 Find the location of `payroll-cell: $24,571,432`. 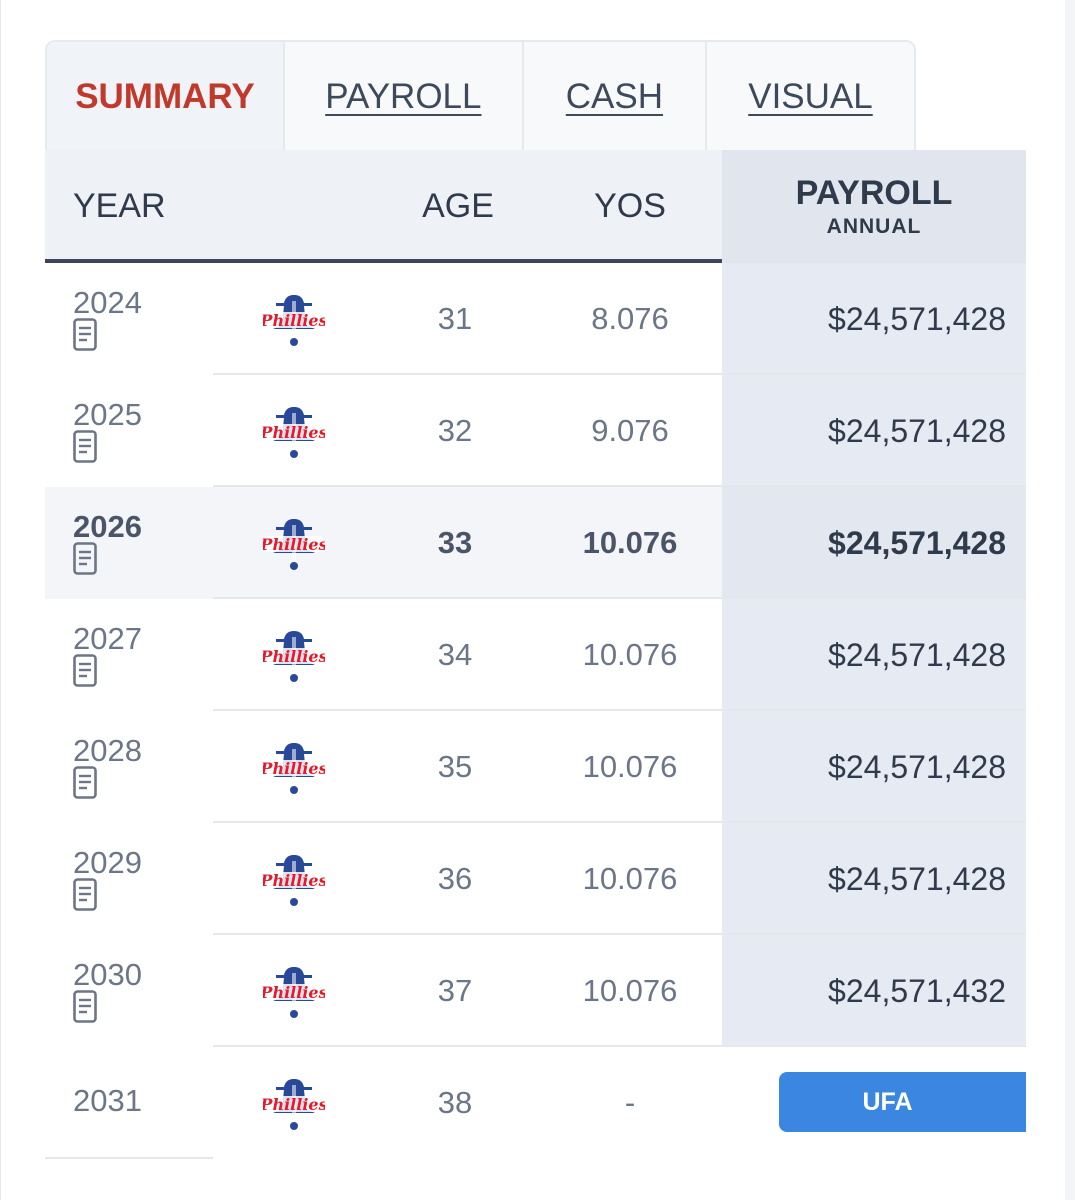

payroll-cell: $24,571,432 is located at coordinates (874, 991).